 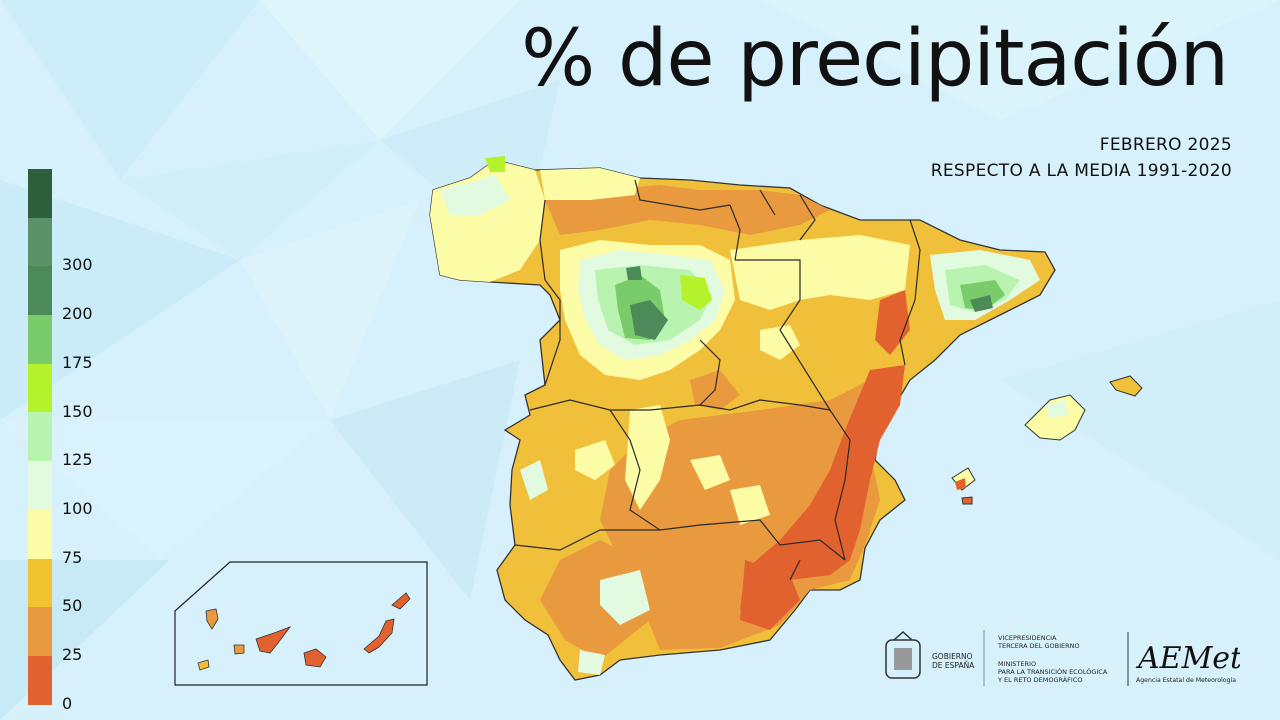 I want to click on la-gomera, so click(x=239, y=649).